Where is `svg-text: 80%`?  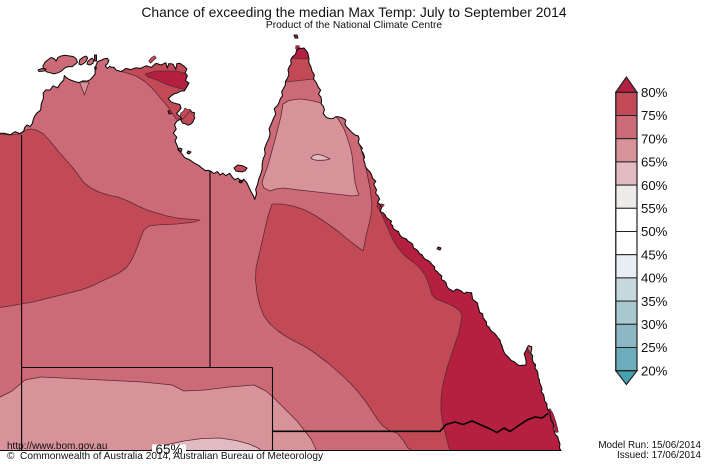 svg-text: 80% is located at coordinates (654, 92).